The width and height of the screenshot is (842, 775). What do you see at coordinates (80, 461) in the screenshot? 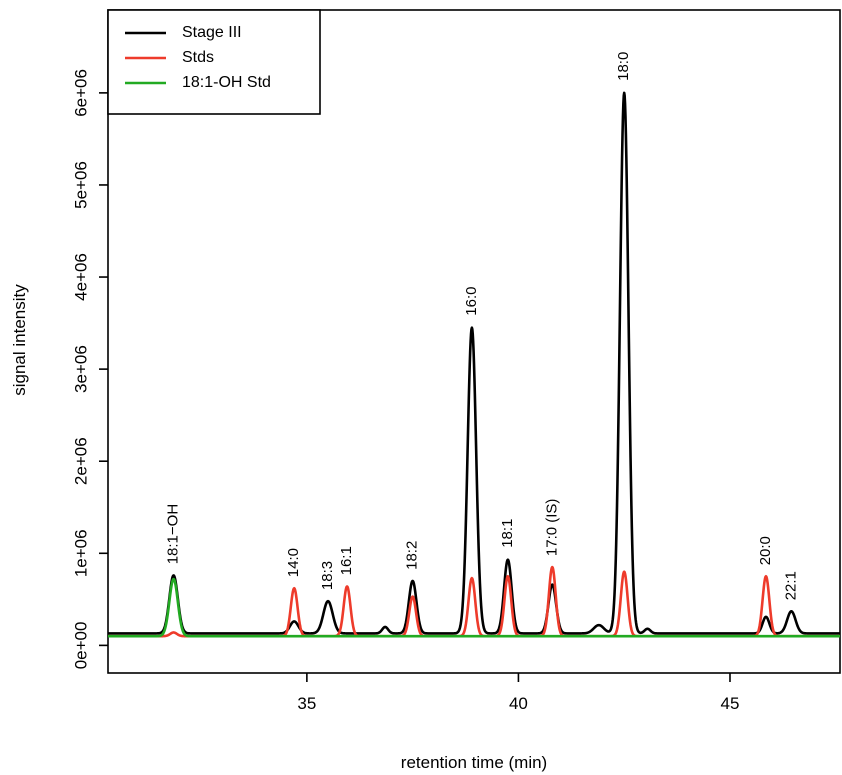
I see `y-tick-label: 2e+06` at bounding box center [80, 461].